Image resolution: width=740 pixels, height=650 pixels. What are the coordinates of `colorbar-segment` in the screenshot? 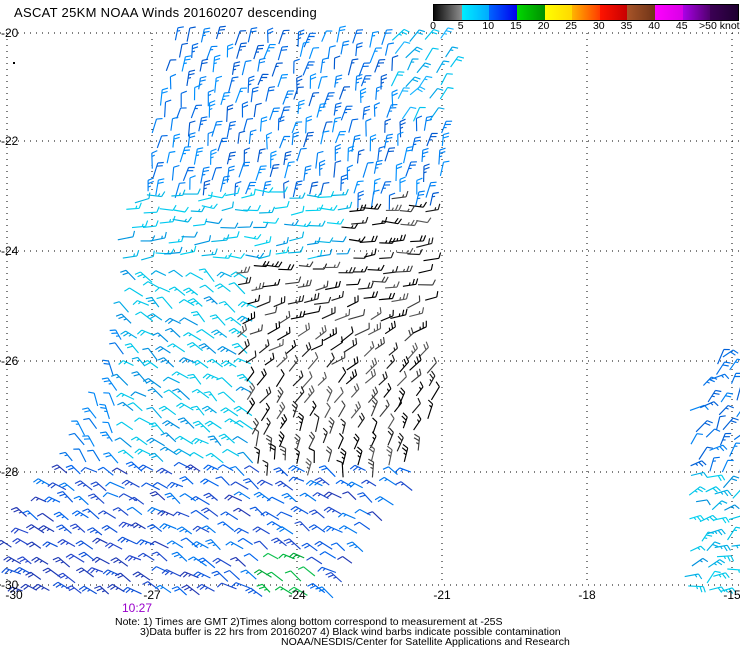 It's located at (503, 12).